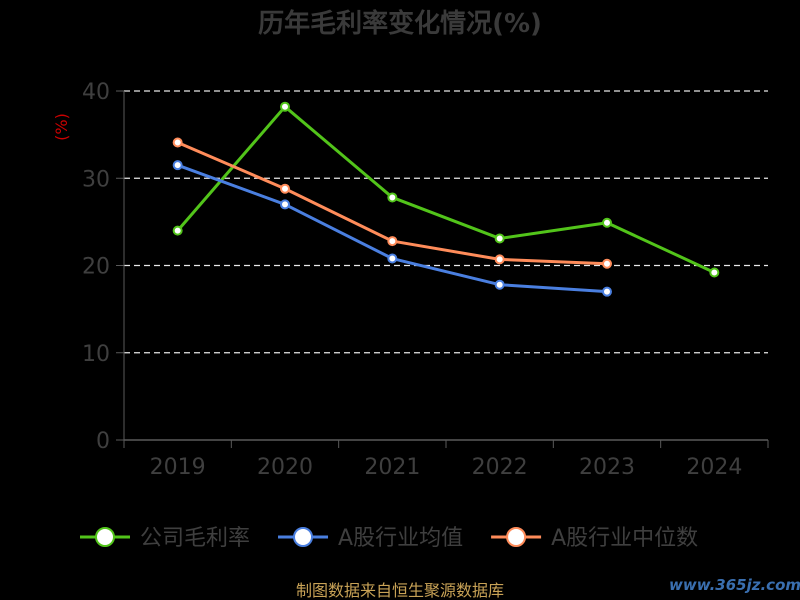  What do you see at coordinates (96, 179) in the screenshot?
I see `y-tick-label: 30` at bounding box center [96, 179].